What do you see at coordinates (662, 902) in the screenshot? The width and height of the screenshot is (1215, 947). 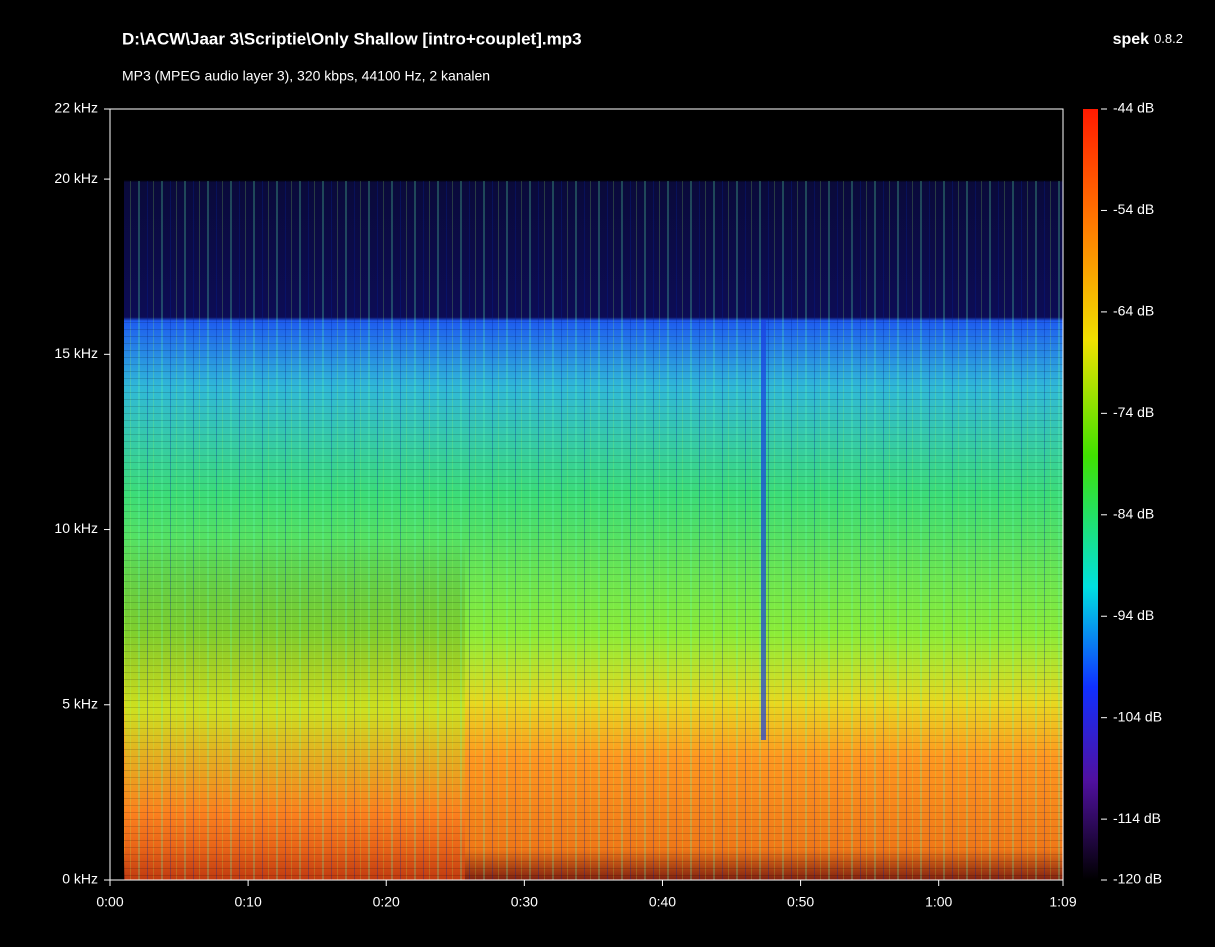 I see `x-tick-label: 0:40` at bounding box center [662, 902].